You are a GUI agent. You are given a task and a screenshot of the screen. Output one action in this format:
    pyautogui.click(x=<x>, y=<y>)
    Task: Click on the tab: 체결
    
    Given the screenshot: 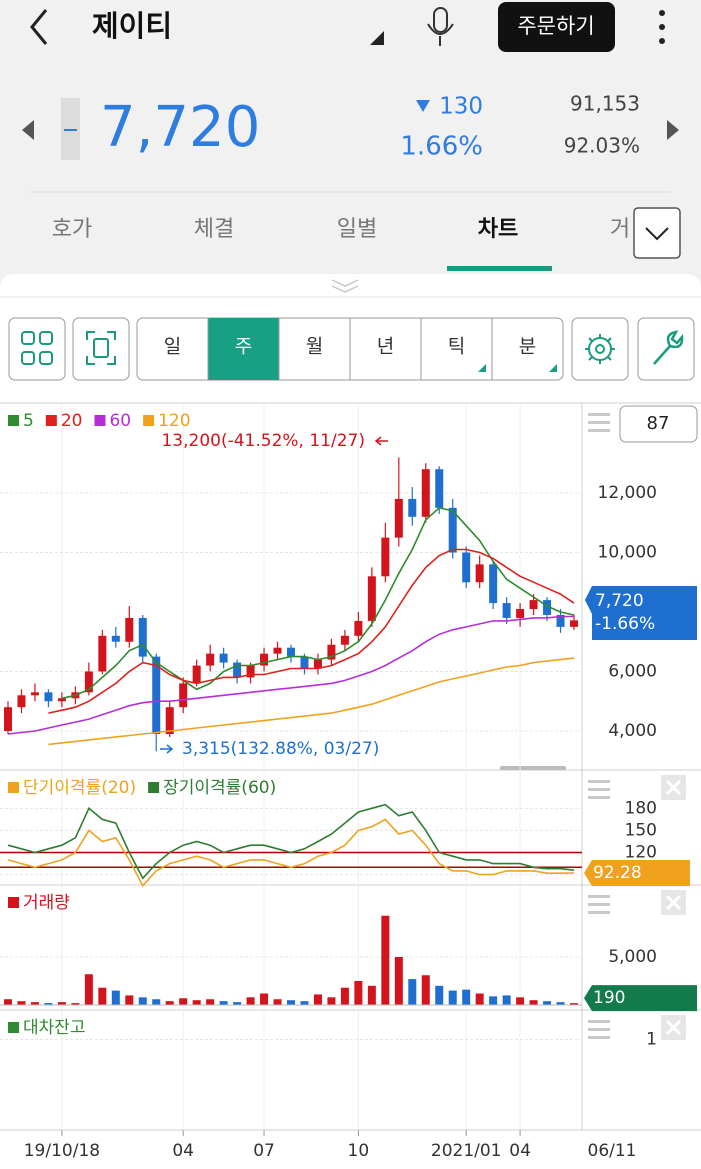 What is the action you would take?
    pyautogui.click(x=214, y=229)
    